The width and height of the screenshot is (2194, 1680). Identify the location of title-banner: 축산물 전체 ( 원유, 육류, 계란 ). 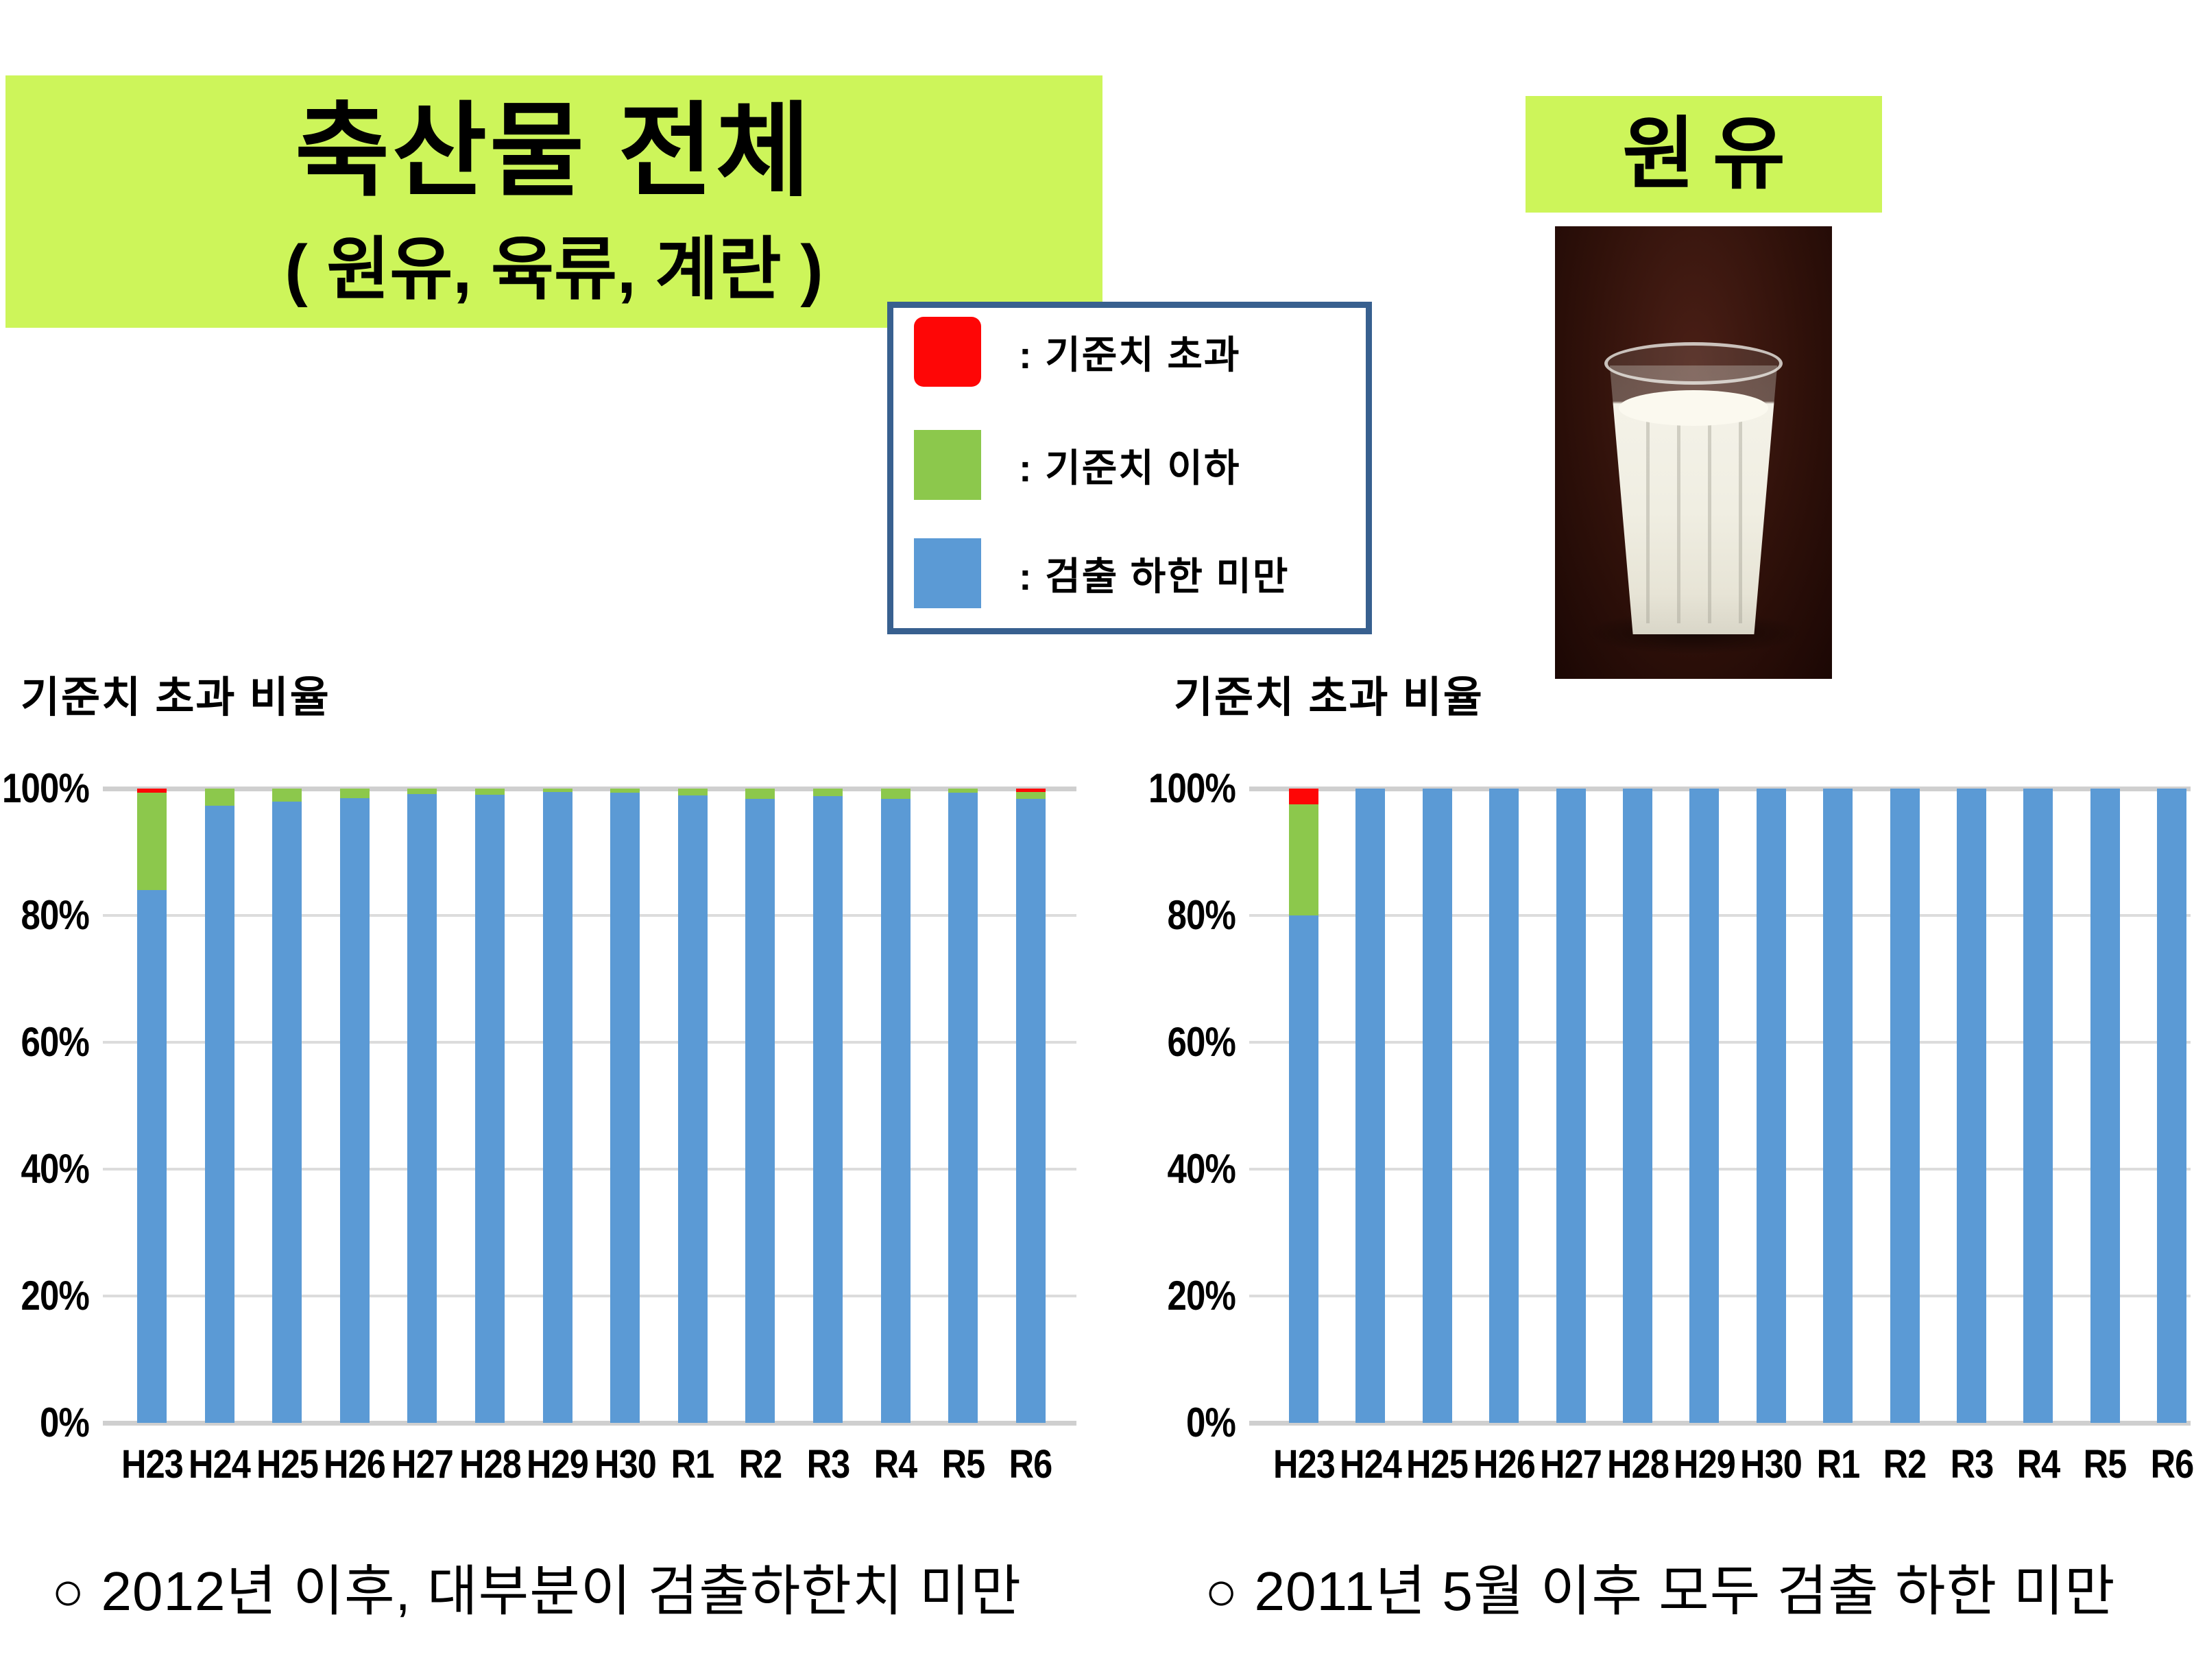
(553, 201).